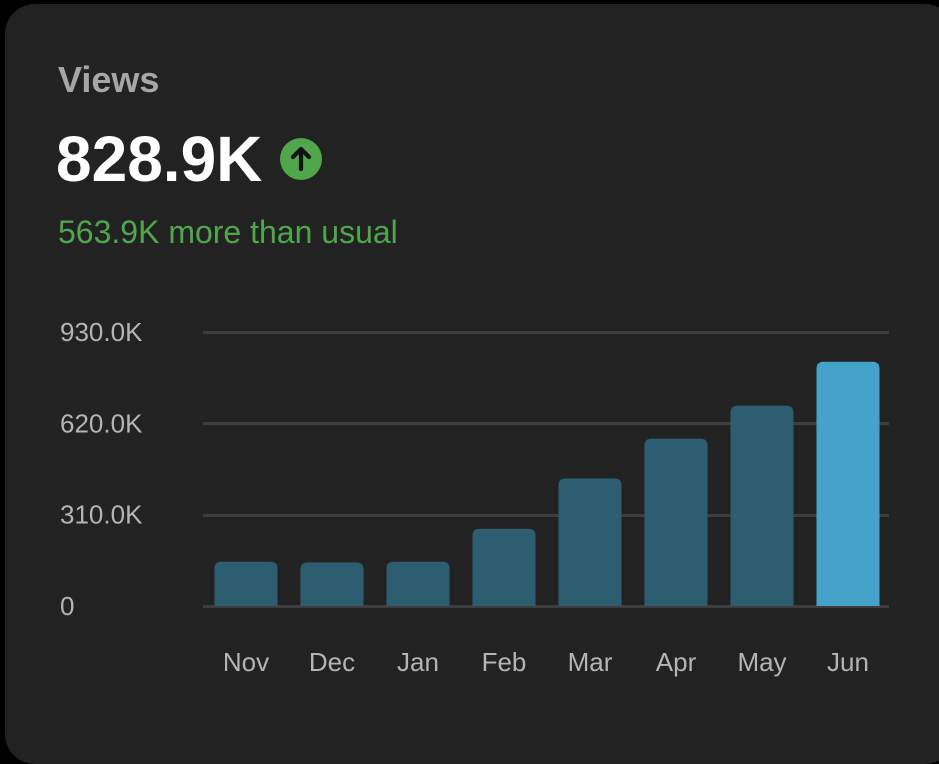 Image resolution: width=939 pixels, height=764 pixels. I want to click on y-tick-label-3: 930.0K, so click(101, 332).